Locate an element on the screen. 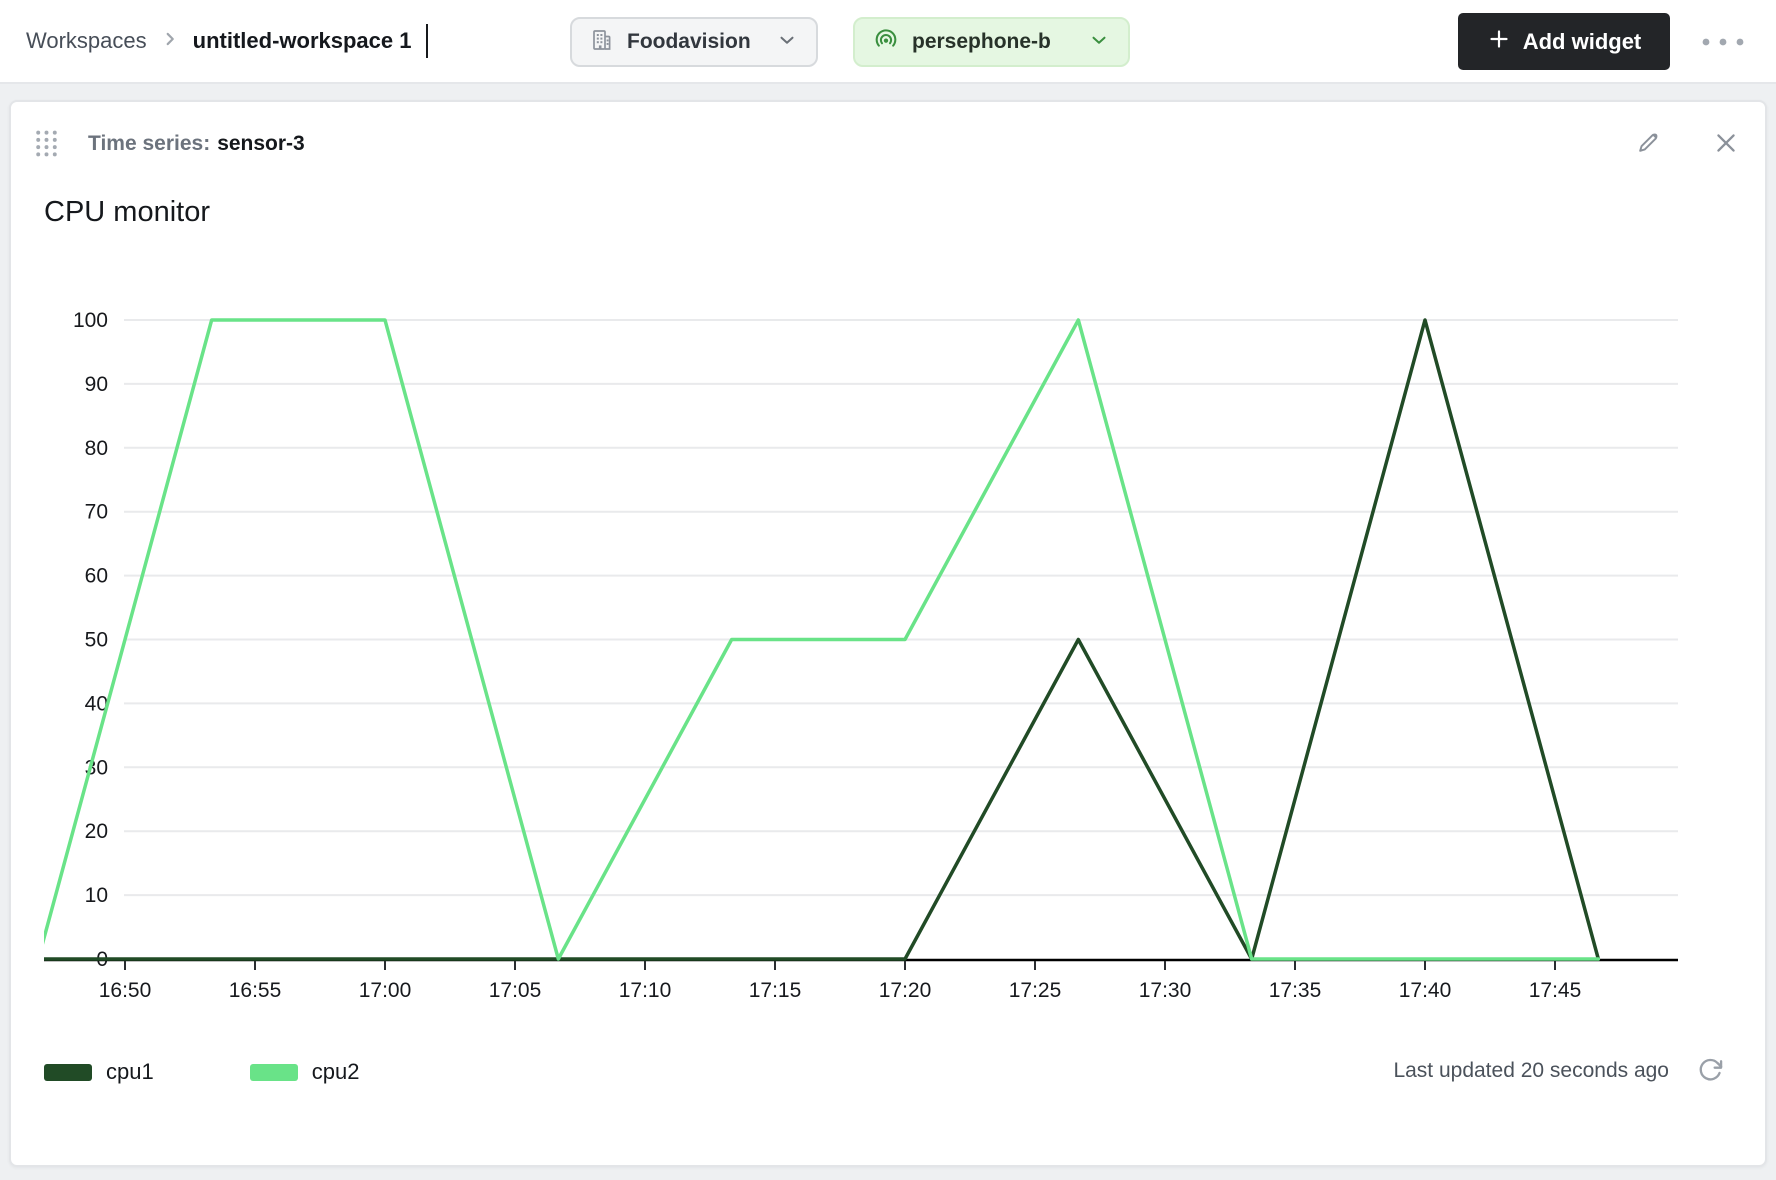  legend-item-cpu1: cpu1 is located at coordinates (99, 1072).